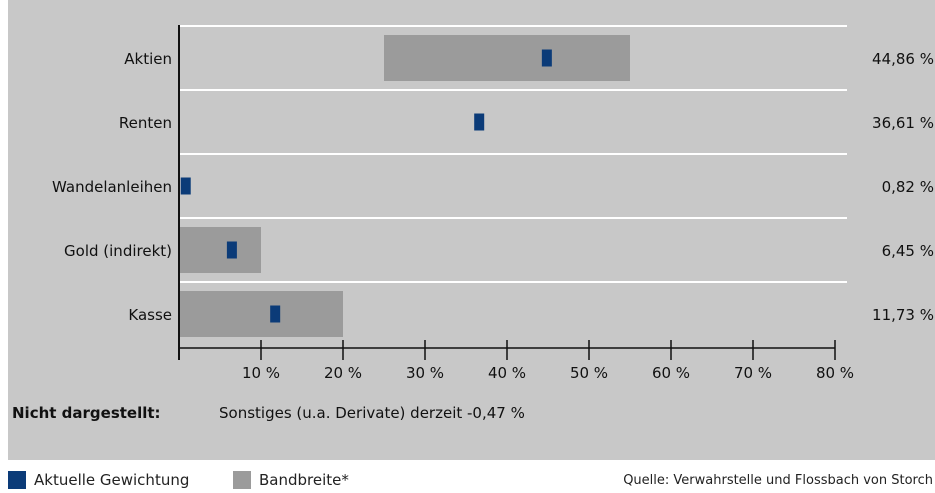 The width and height of the screenshot is (935, 493). I want to click on legend-swatch-current, so click(17, 480).